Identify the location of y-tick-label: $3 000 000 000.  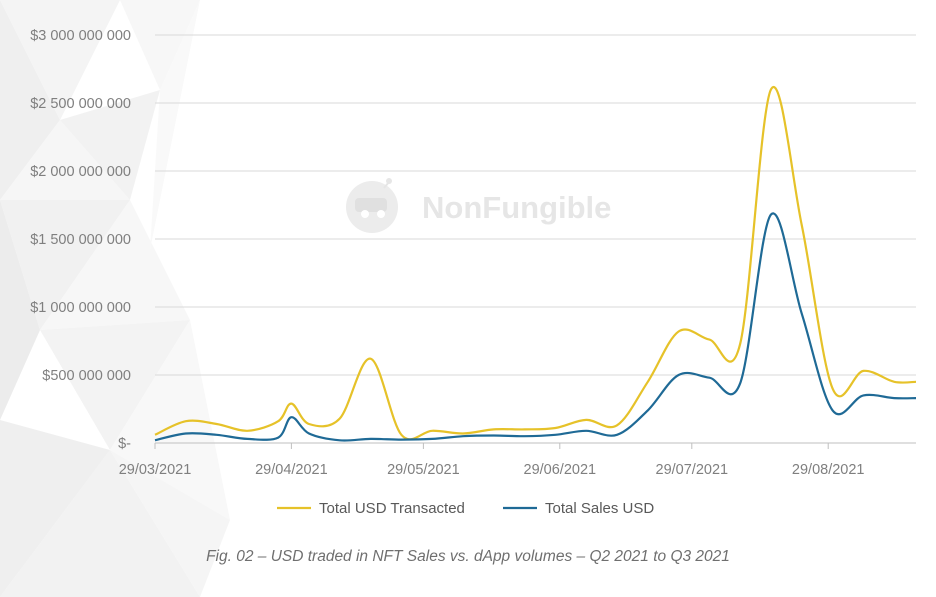
(80, 36).